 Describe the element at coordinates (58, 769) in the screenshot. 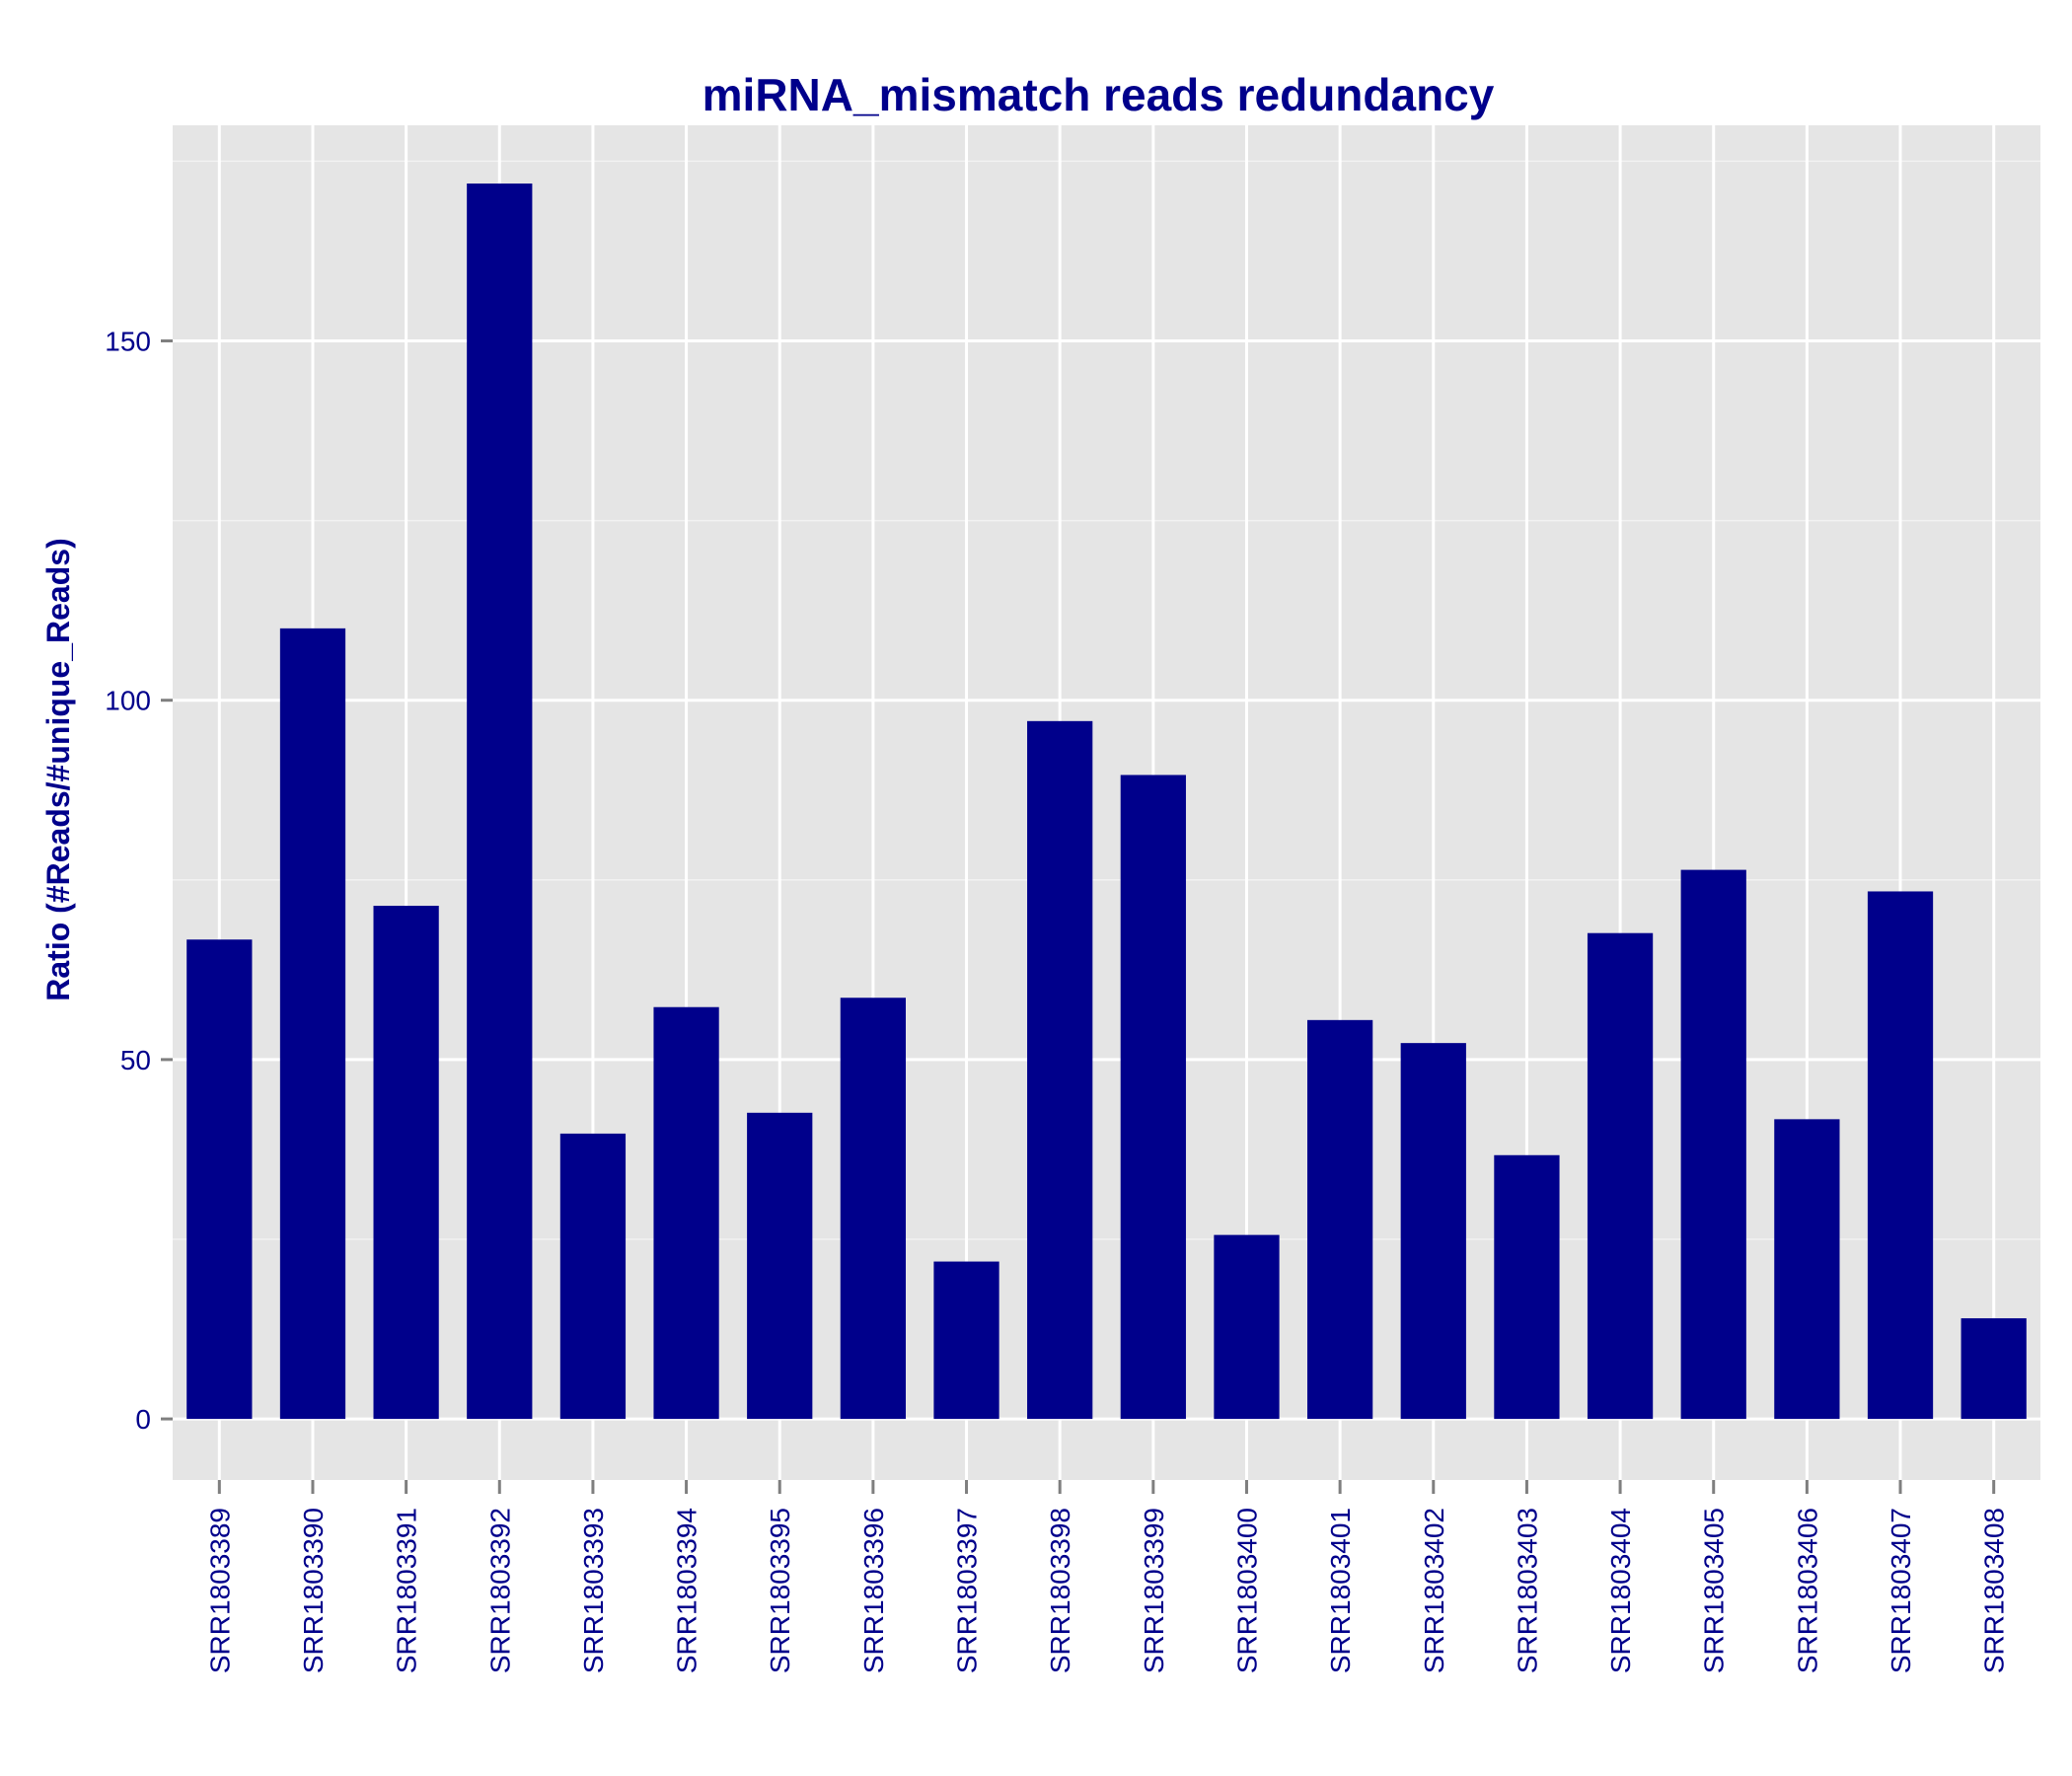

I see `y-axis-label: Ratio (#Reads/#unique_Reads)` at that location.